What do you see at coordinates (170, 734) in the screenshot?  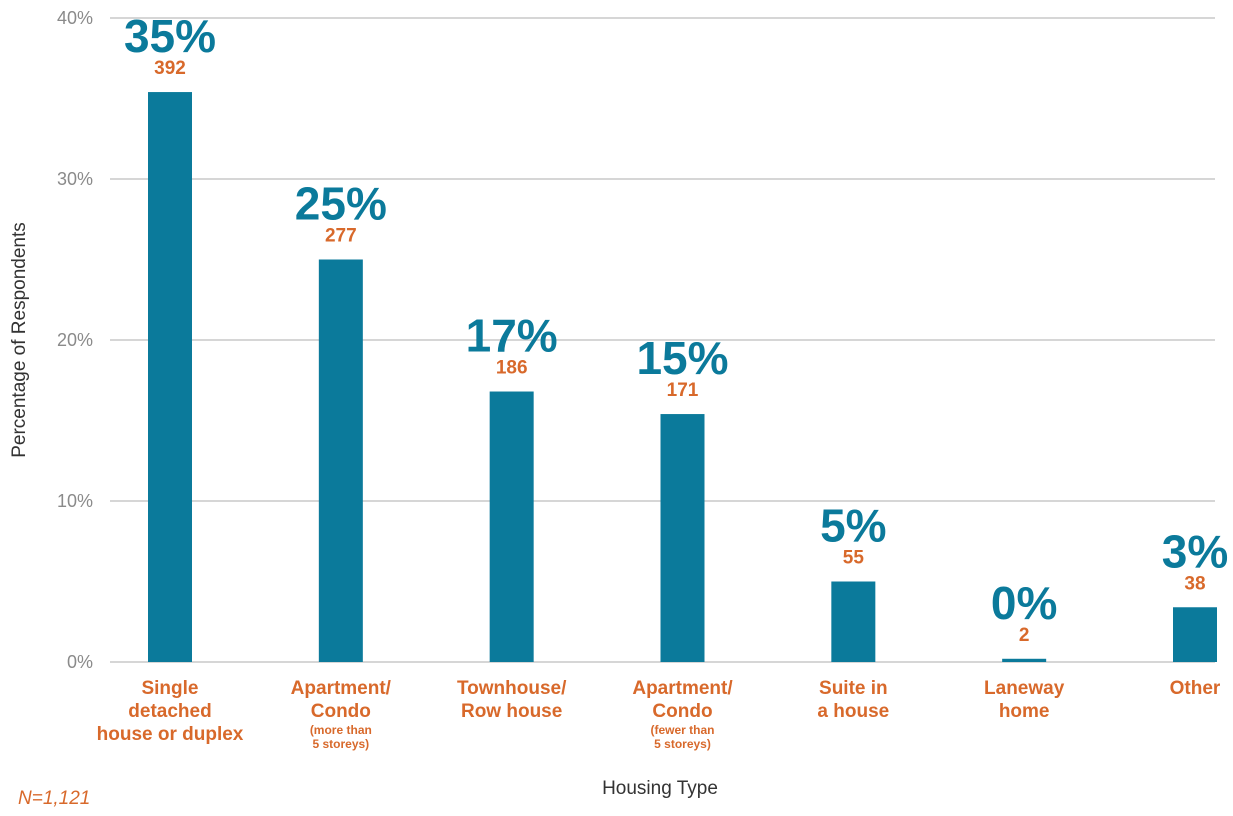 I see `category-label: house or duplex` at bounding box center [170, 734].